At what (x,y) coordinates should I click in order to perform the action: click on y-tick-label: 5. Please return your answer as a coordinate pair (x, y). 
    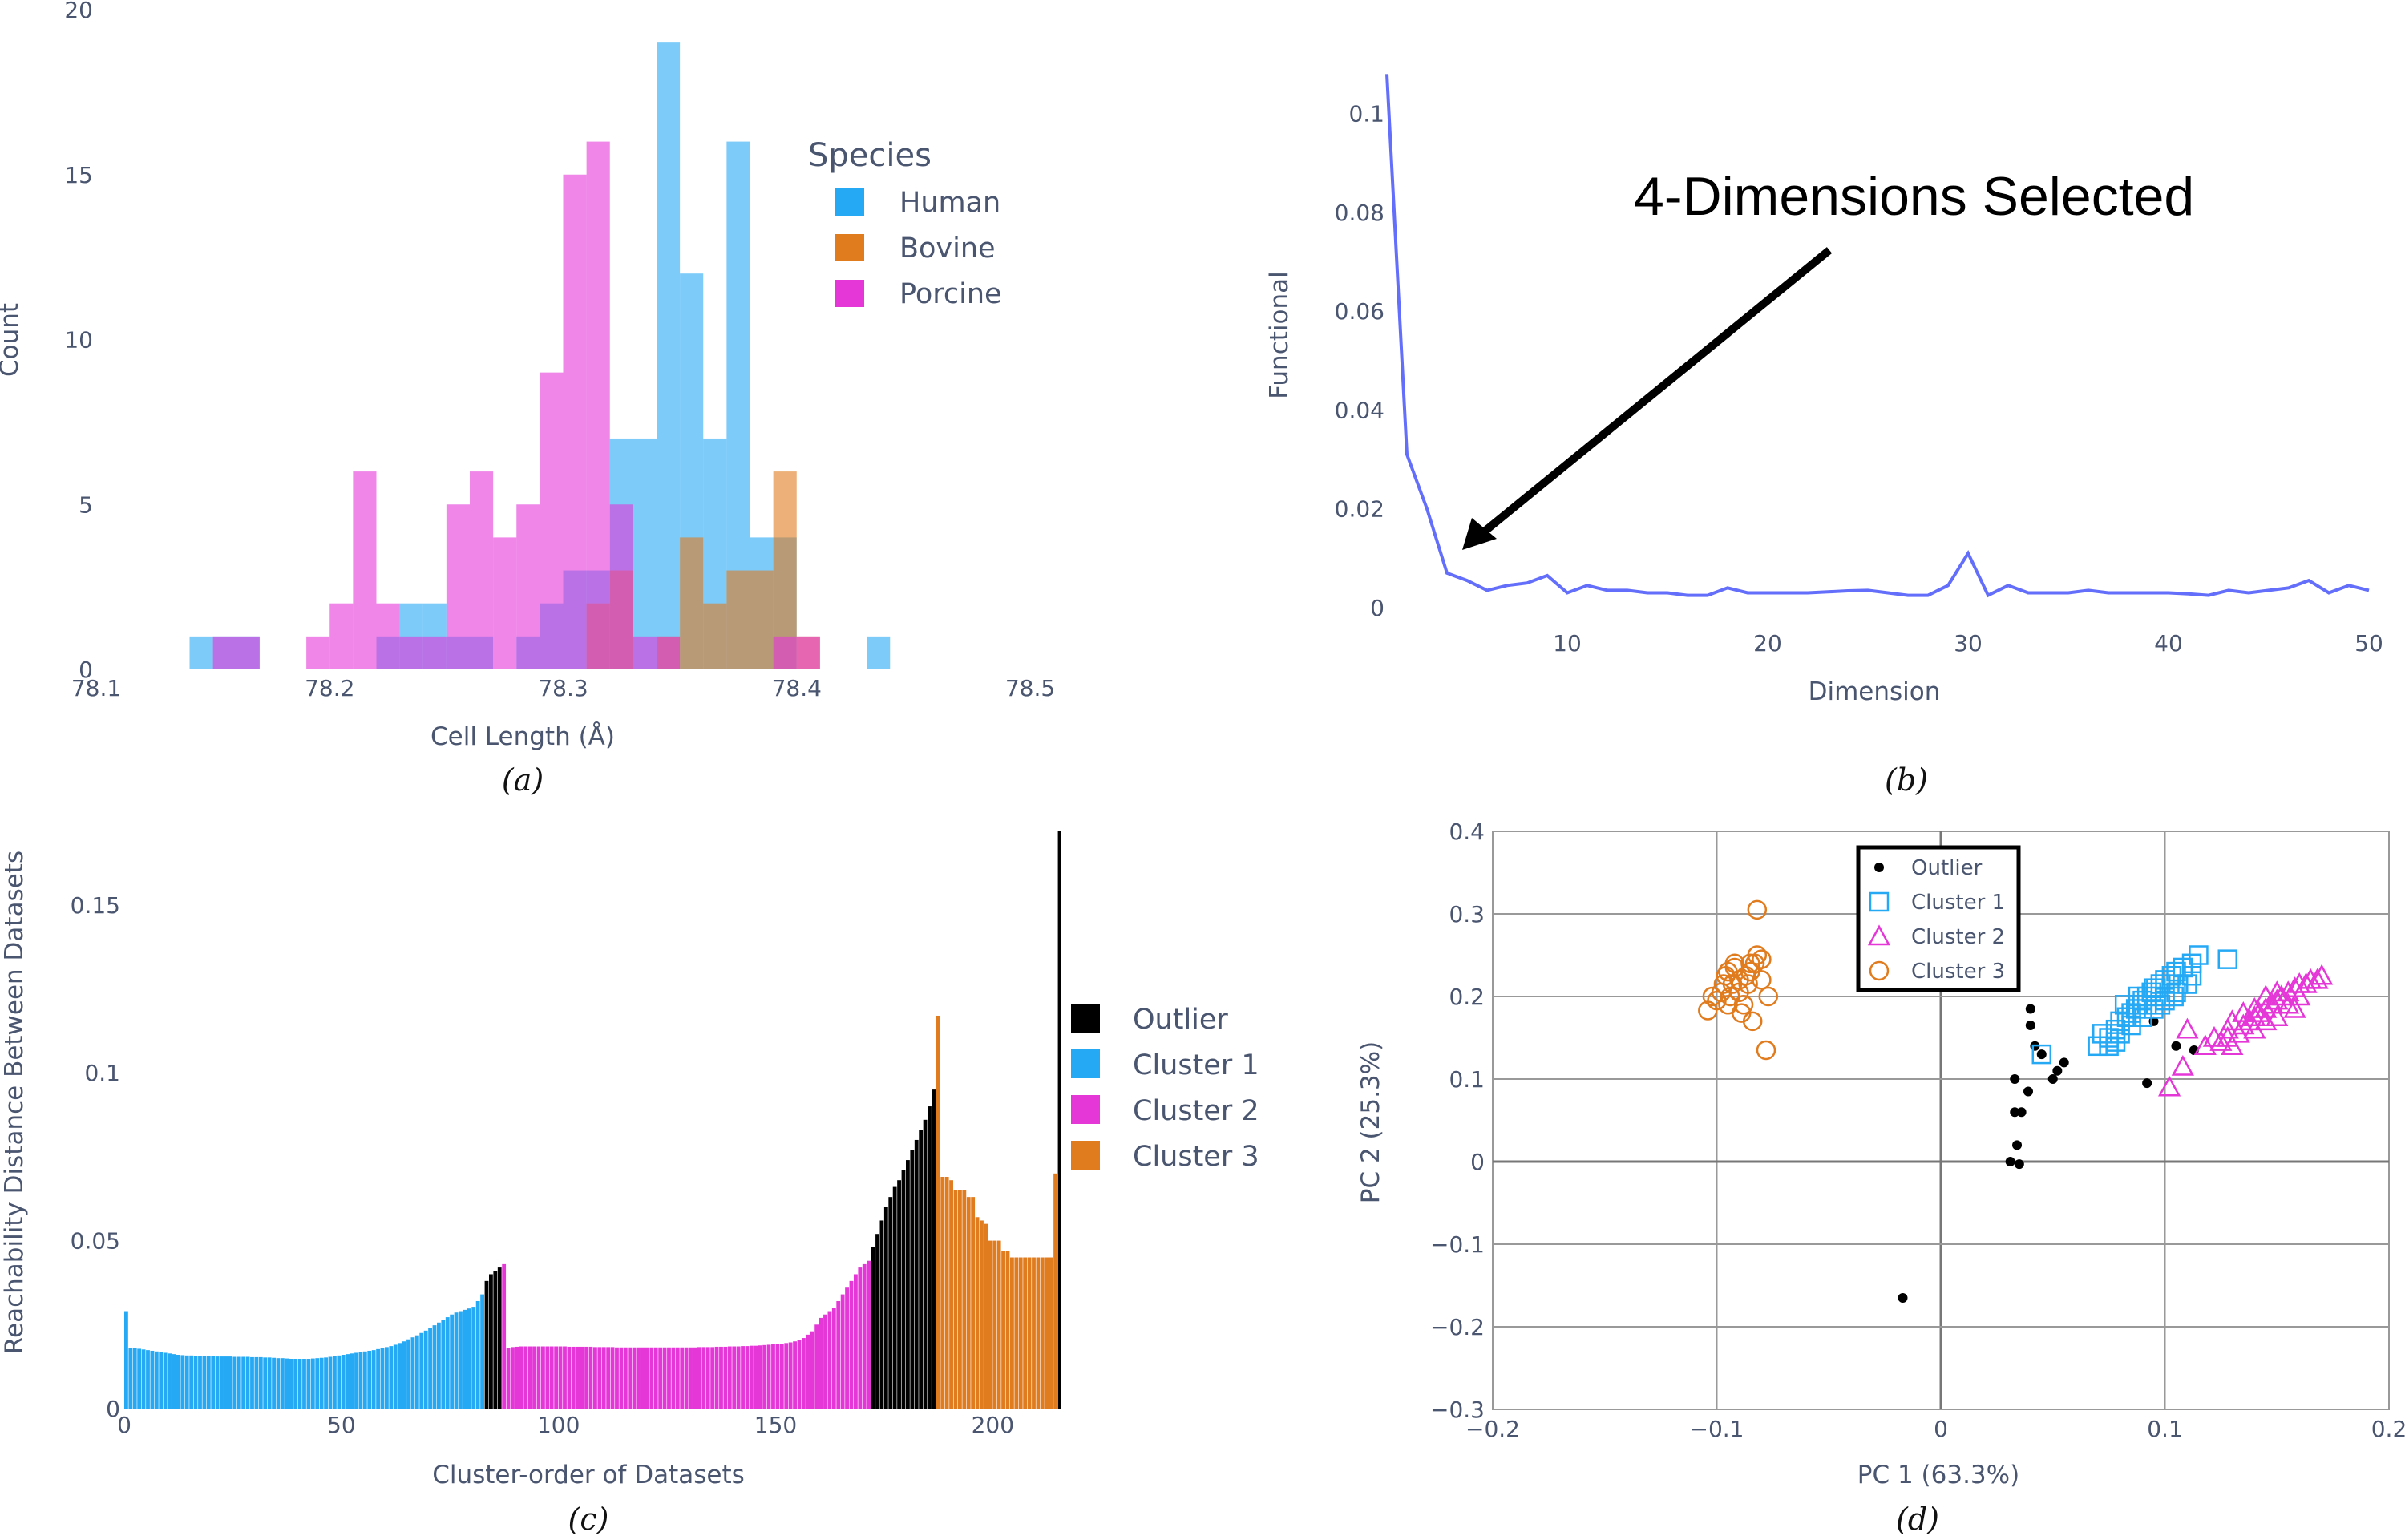
    Looking at the image, I should click on (86, 505).